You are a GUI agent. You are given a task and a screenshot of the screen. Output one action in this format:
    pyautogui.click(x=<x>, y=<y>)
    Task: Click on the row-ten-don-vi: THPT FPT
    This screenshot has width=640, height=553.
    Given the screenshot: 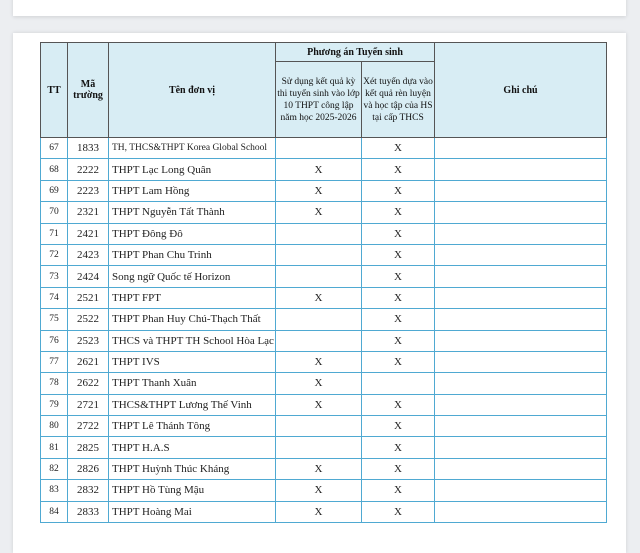 What is the action you would take?
    pyautogui.click(x=192, y=298)
    